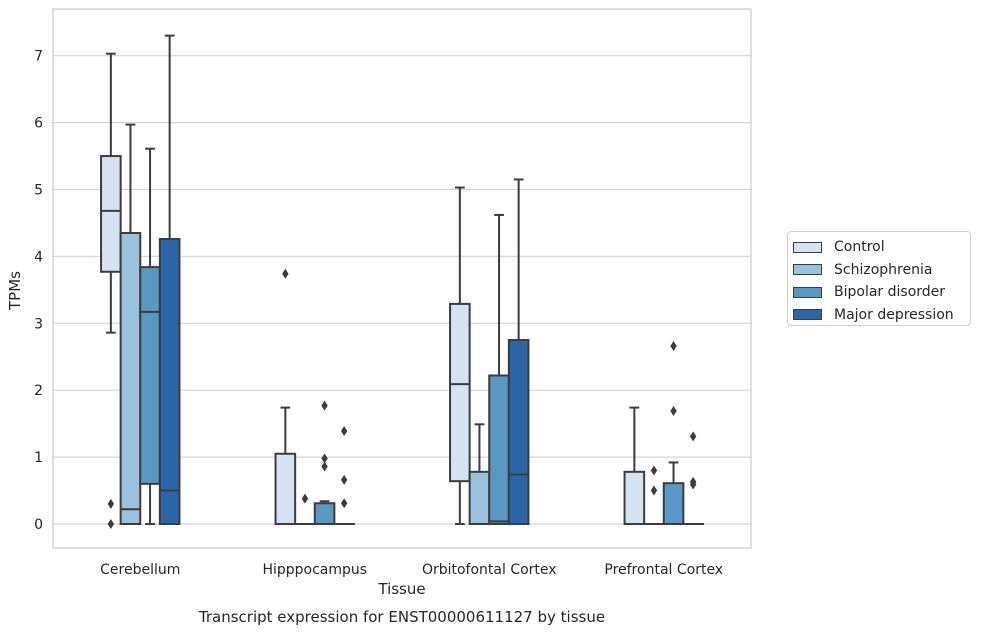  Describe the element at coordinates (890, 292) in the screenshot. I see `legend-label: Bipolar disorder` at that location.